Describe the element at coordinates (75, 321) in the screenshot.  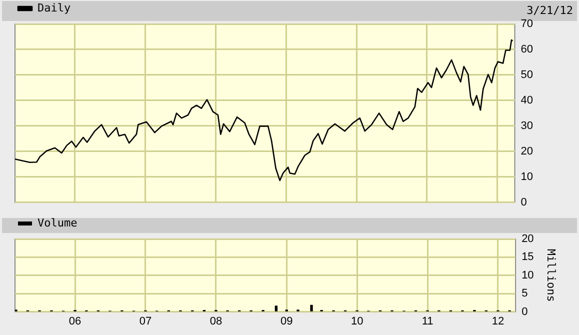
I see `x-tick-label: 06` at that location.